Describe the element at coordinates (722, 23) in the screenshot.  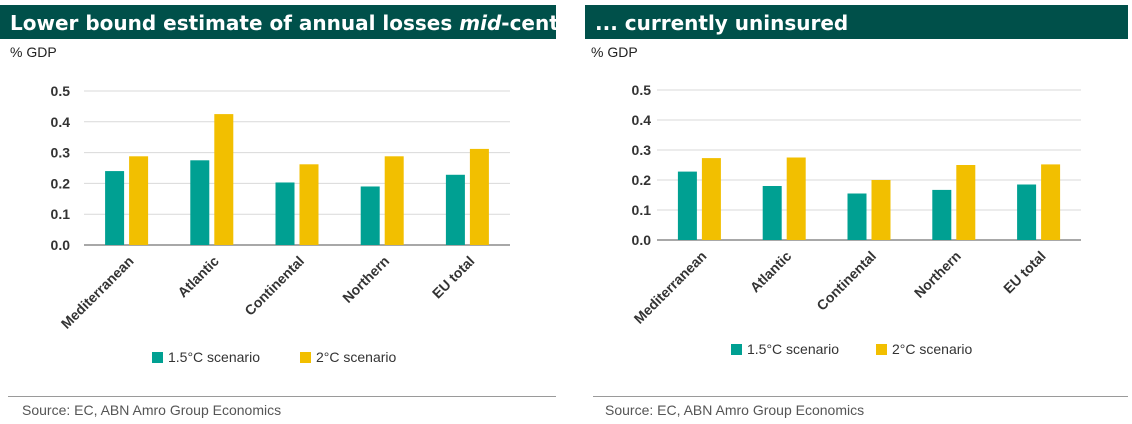
I see `chart-title: ... currently uninsured` at that location.